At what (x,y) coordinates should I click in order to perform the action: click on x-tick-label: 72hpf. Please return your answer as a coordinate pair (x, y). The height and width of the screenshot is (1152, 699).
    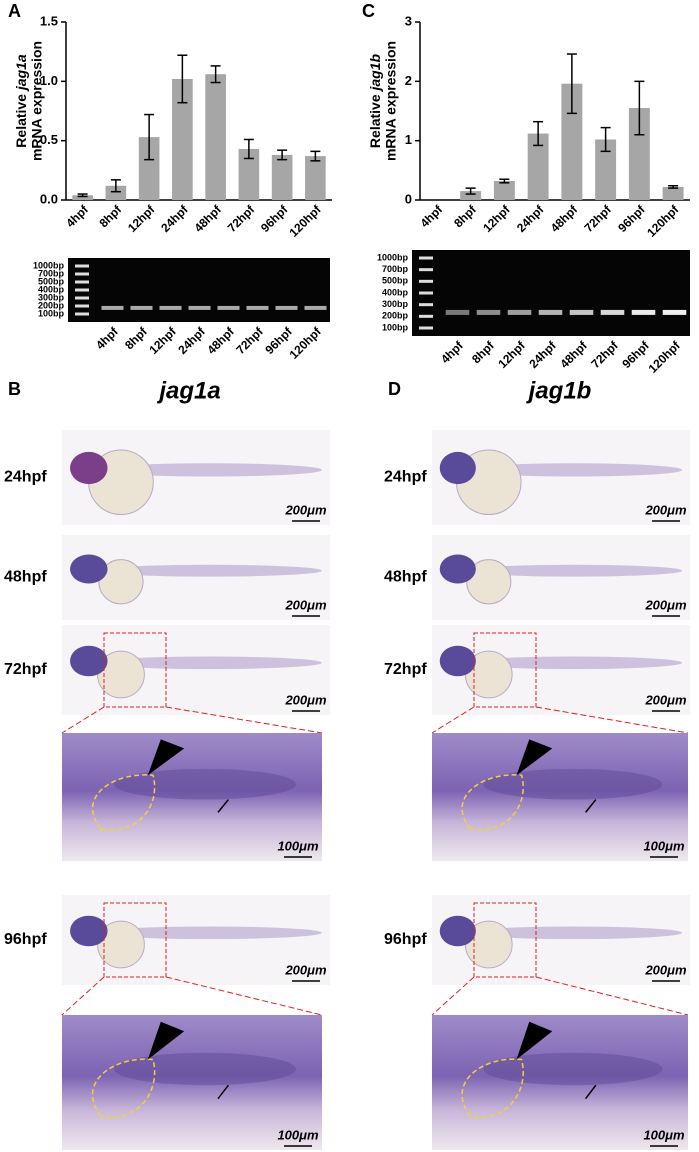
    Looking at the image, I should click on (597, 218).